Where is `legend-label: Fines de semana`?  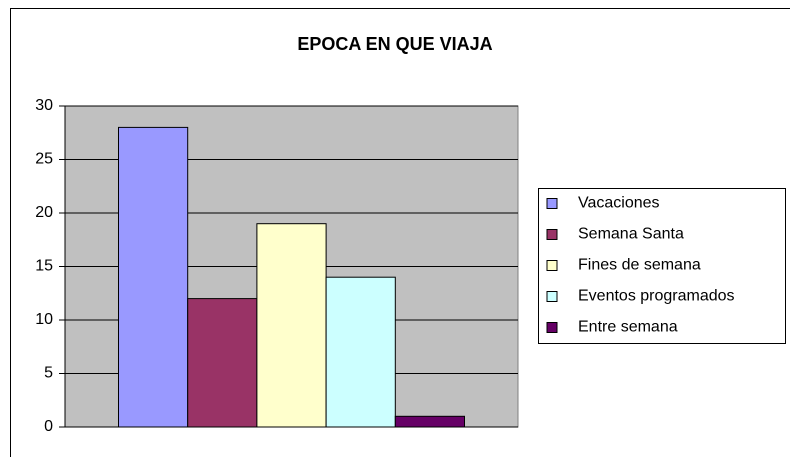 legend-label: Fines de semana is located at coordinates (639, 265).